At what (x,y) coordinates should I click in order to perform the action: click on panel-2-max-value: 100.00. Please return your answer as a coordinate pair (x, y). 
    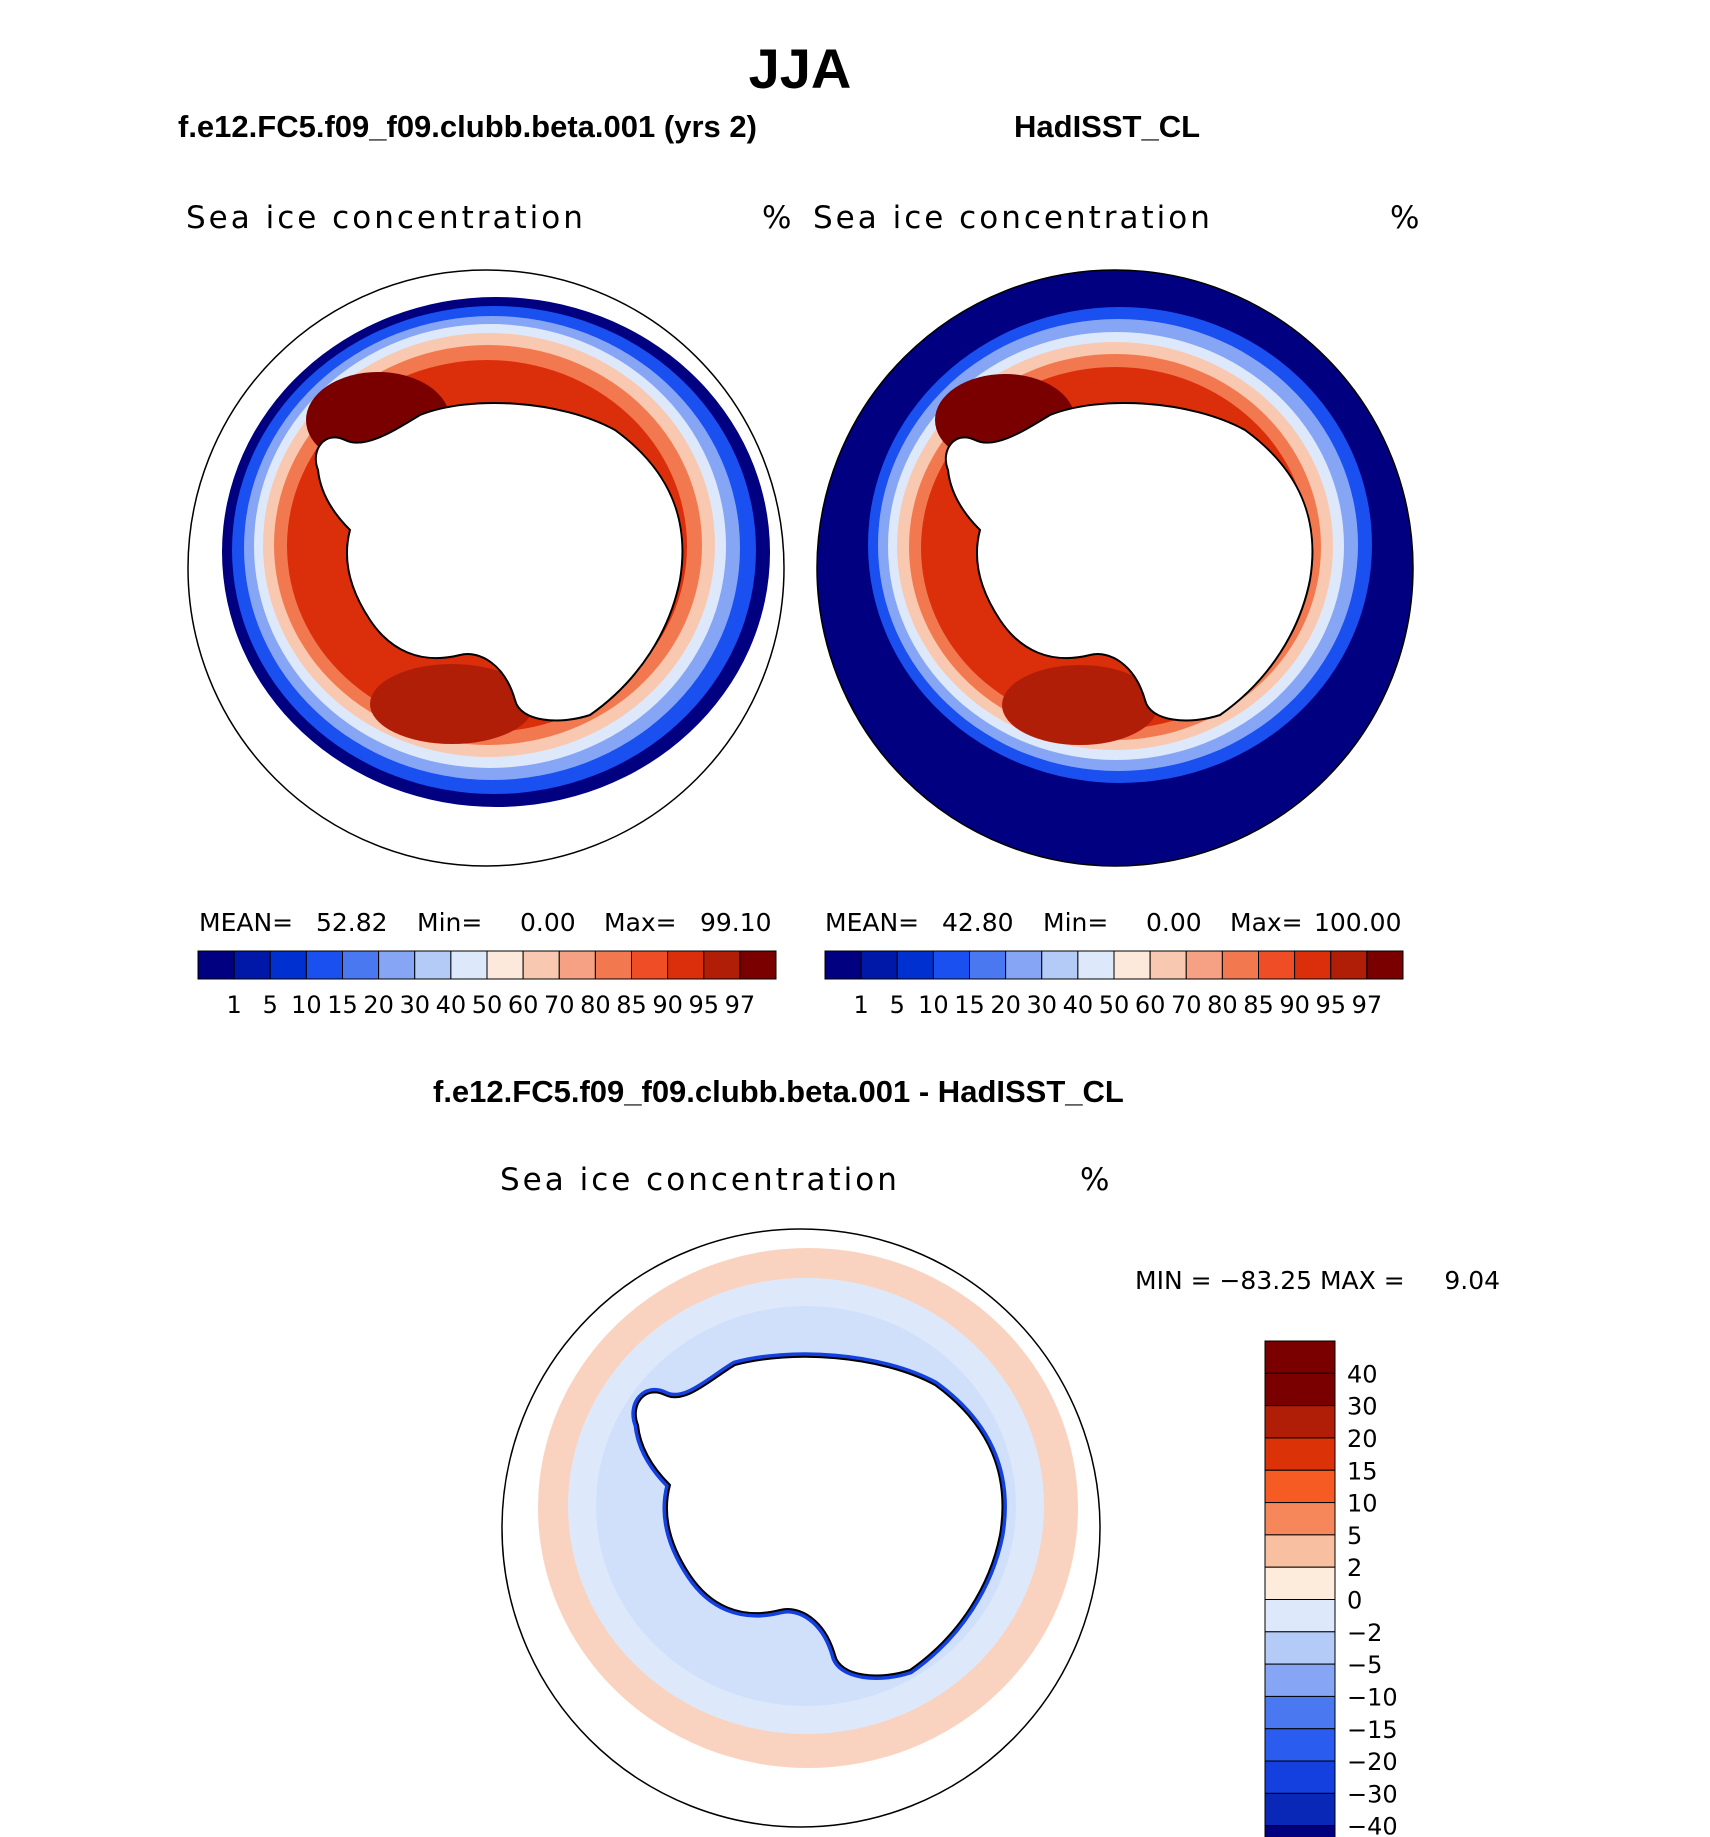
    Looking at the image, I should click on (1358, 922).